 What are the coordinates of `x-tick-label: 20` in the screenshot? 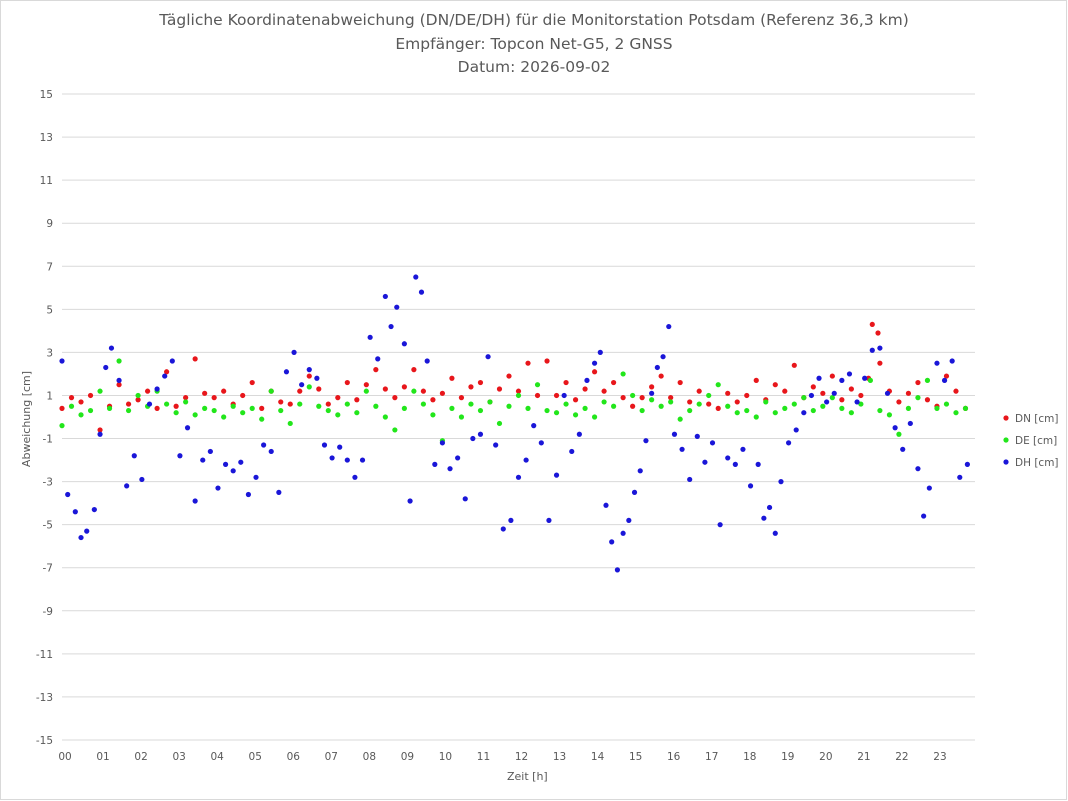 It's located at (825, 757).